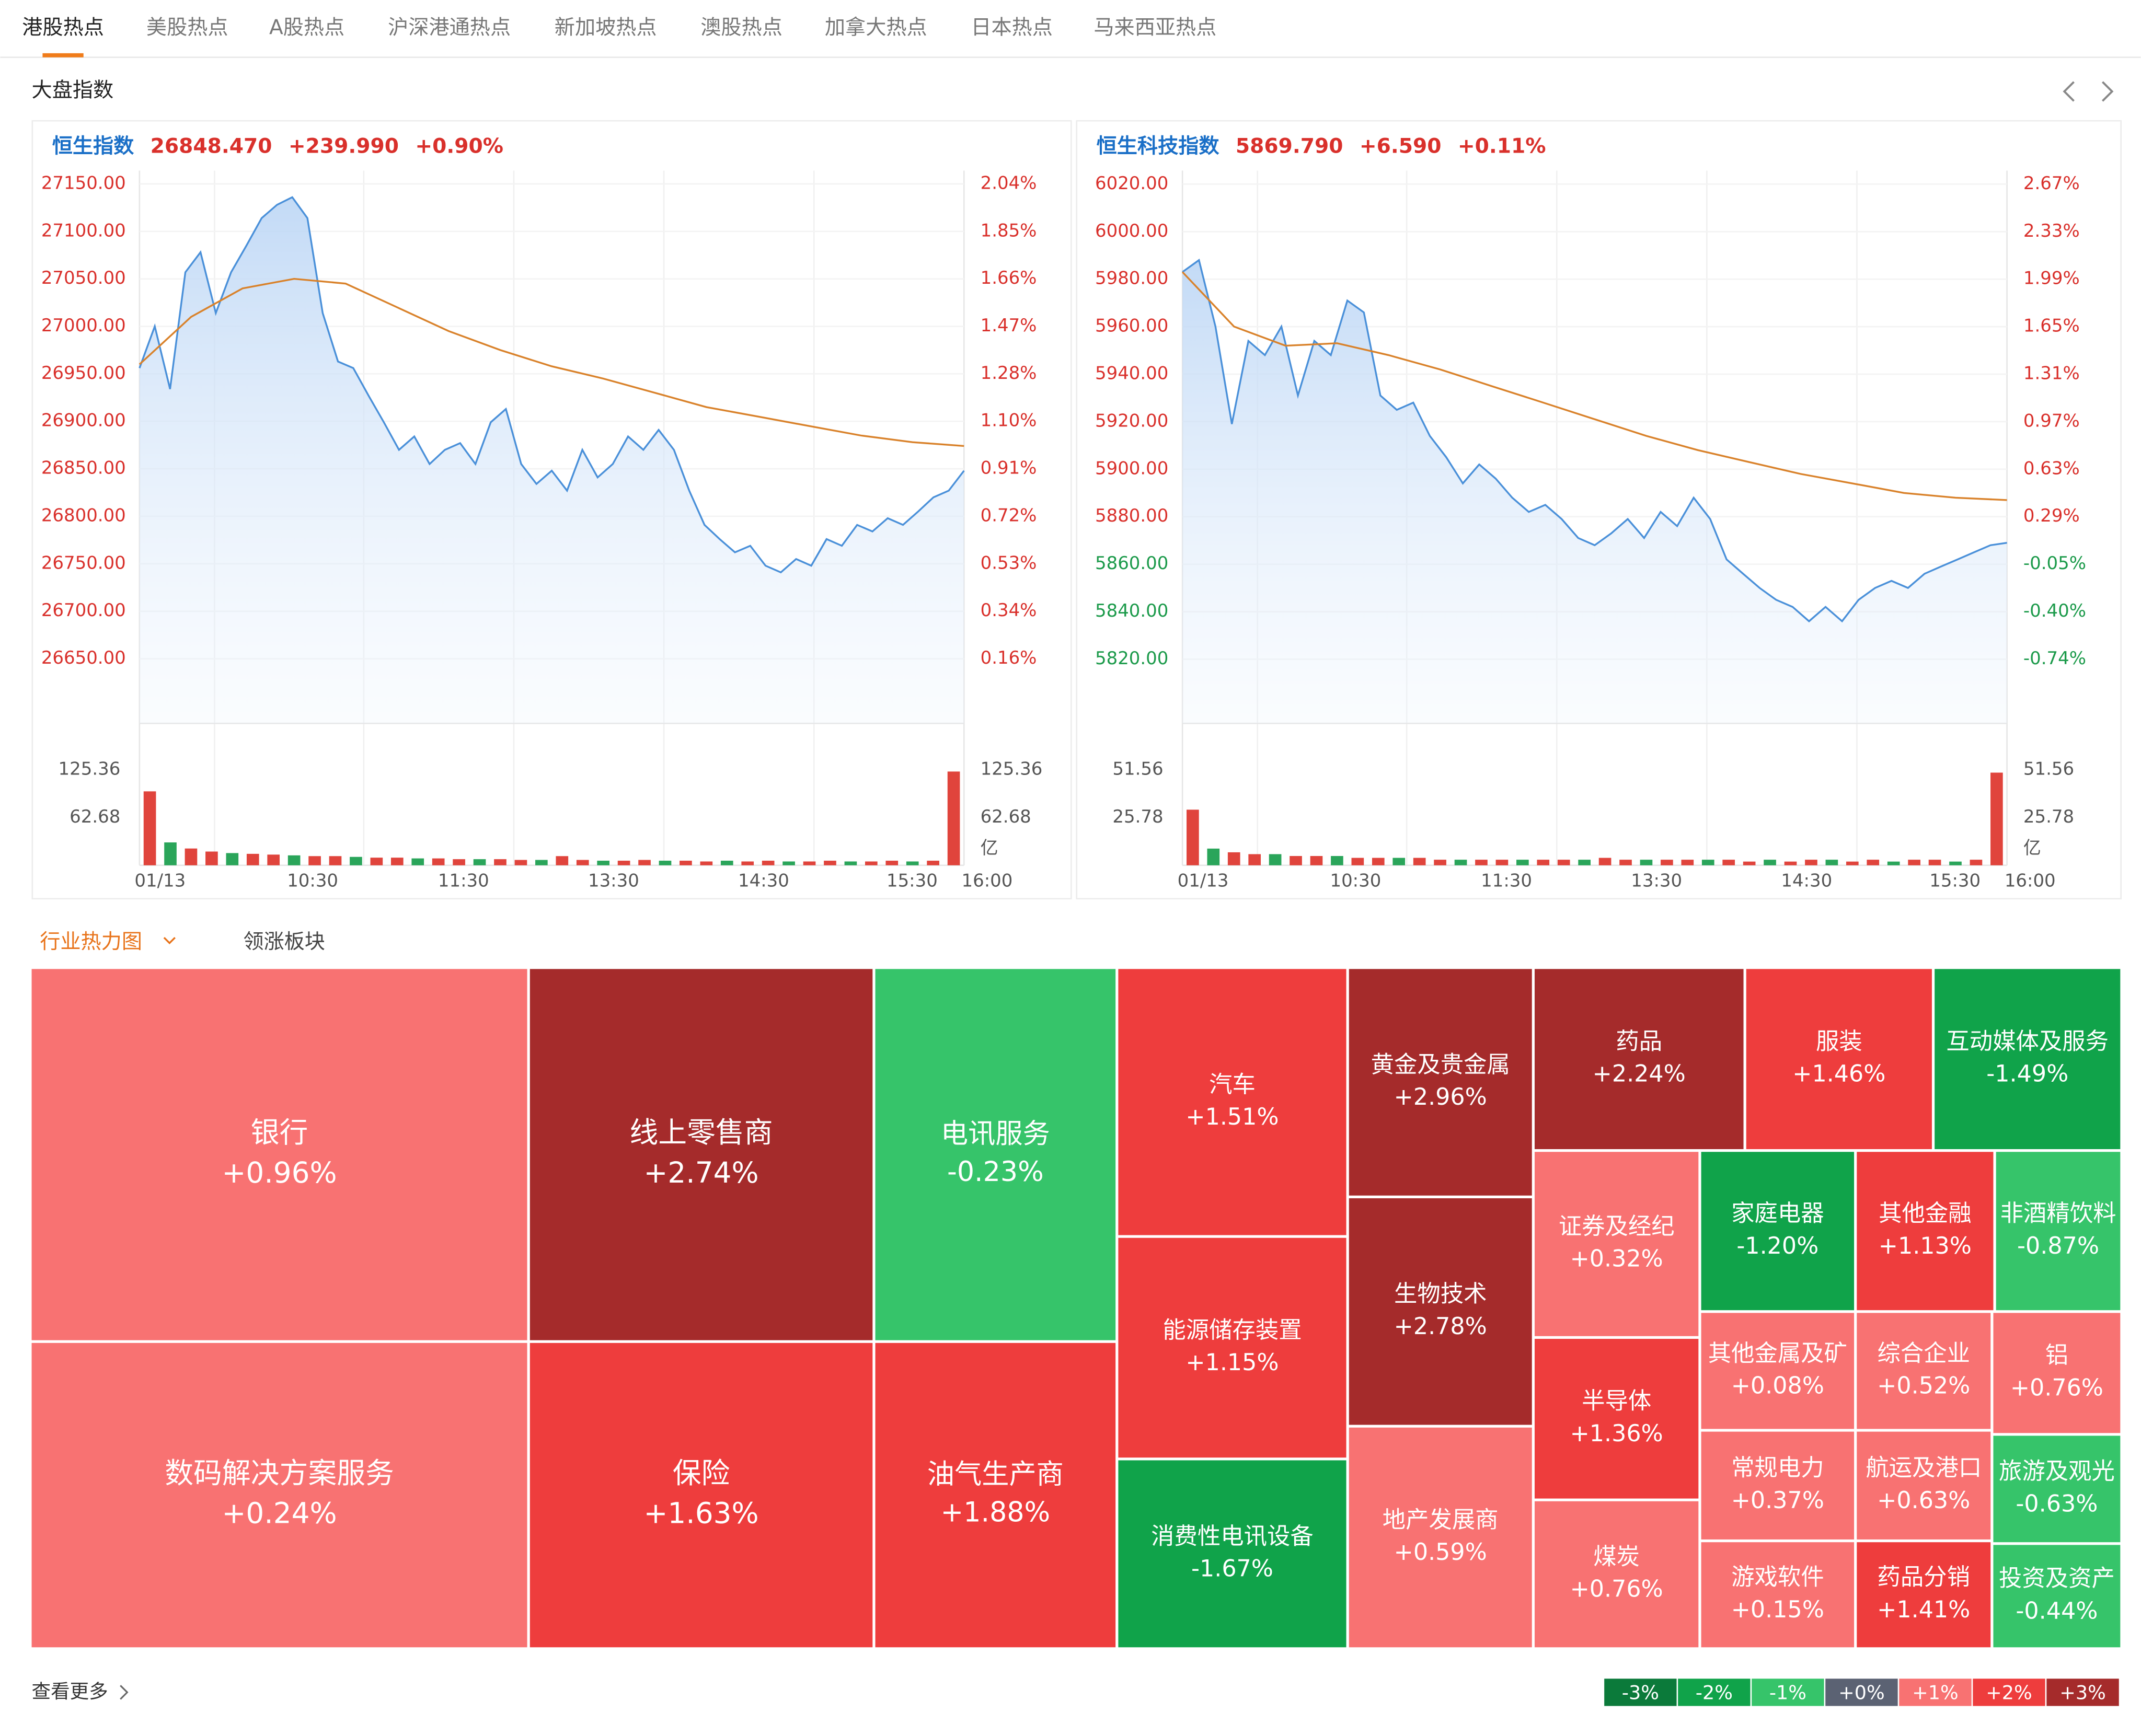 The image size is (2141, 1736). Describe the element at coordinates (1006, 817) in the screenshot. I see `volume-tick-label: 62.68` at that location.